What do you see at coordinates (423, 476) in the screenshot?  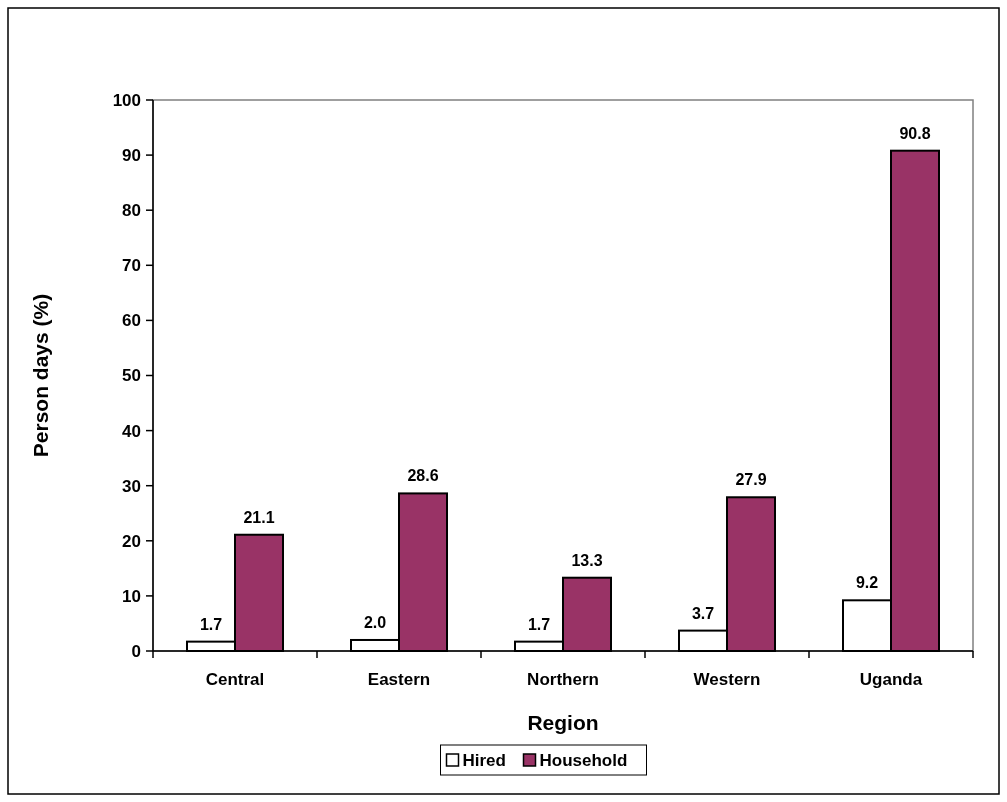 I see `data-label: 28.6` at bounding box center [423, 476].